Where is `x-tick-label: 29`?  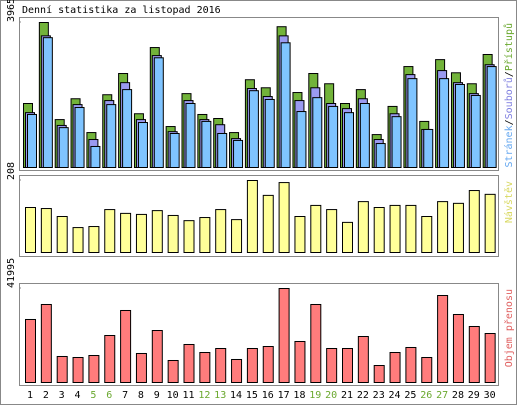 x-tick-label: 29 is located at coordinates (474, 395).